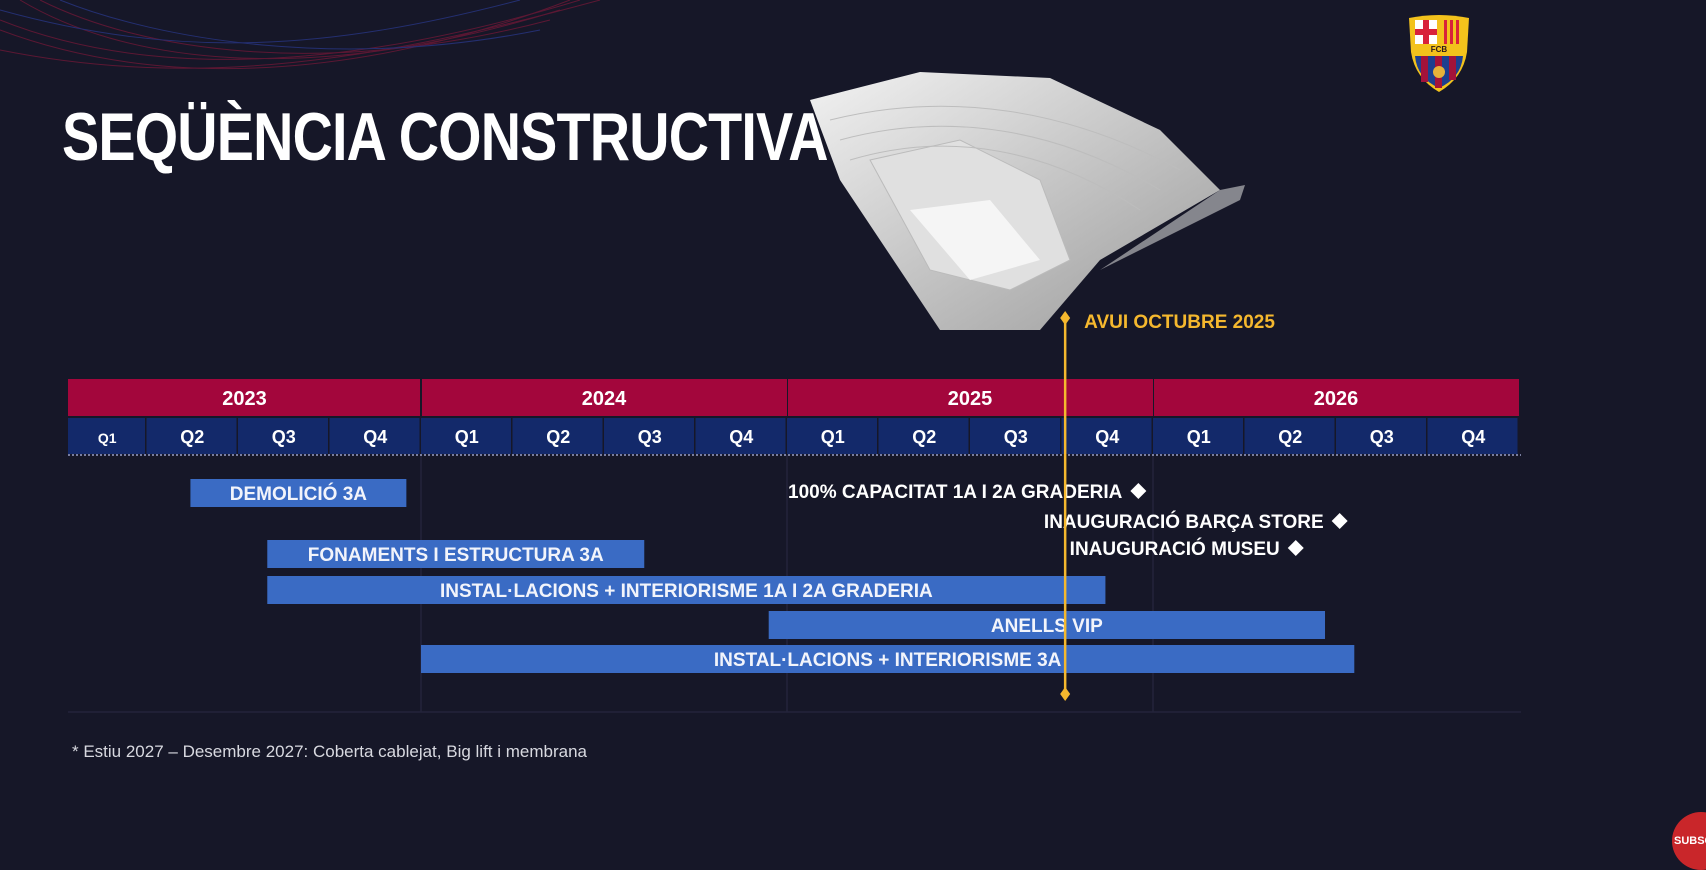  I want to click on today-bottom-diamond-icon, so click(1065, 694).